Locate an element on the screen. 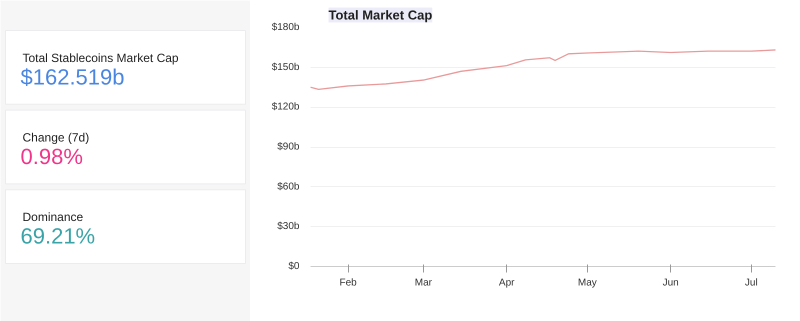 The width and height of the screenshot is (800, 321). text: 69.21% is located at coordinates (58, 236).